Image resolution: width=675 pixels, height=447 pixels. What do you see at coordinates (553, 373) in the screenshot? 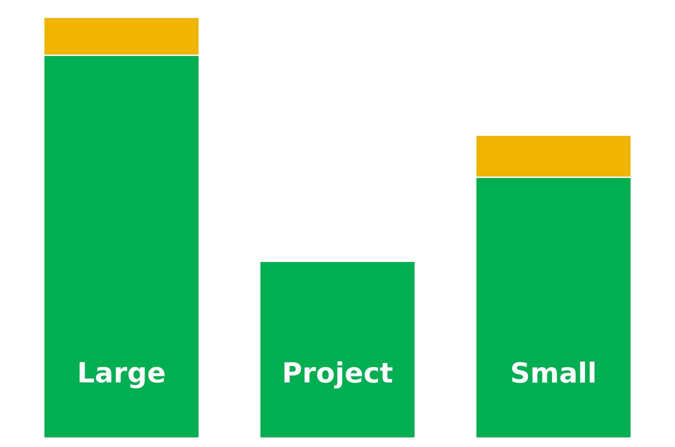
I see `x-tick-label: Small` at bounding box center [553, 373].